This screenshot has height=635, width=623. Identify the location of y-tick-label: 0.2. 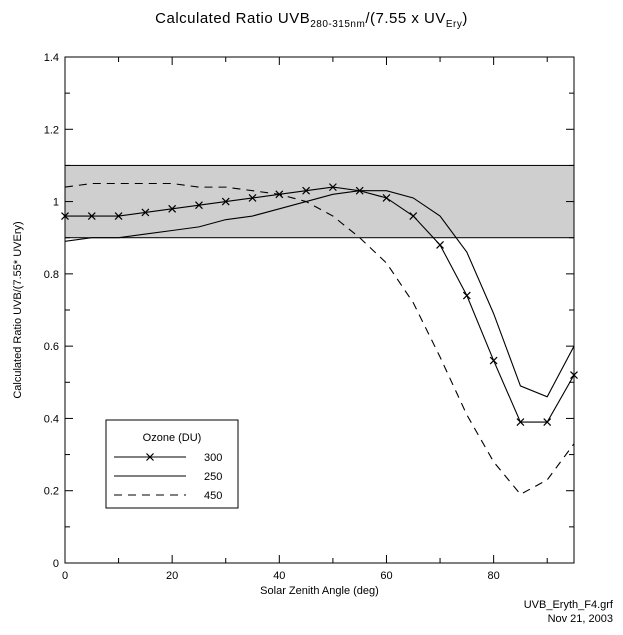
(51, 492).